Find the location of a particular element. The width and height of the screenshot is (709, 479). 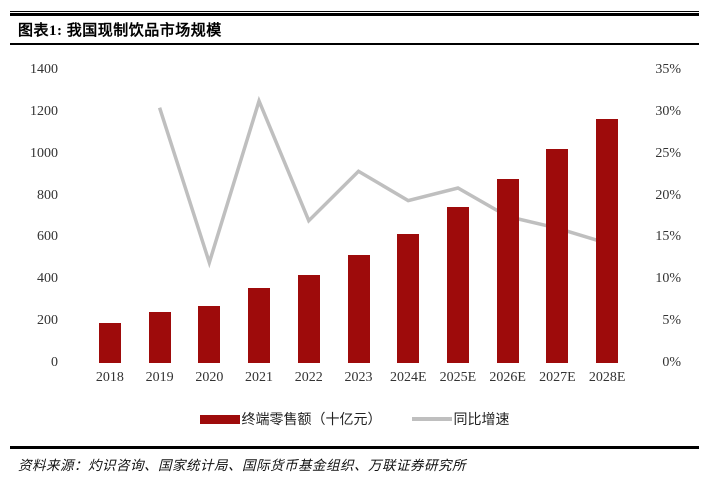

x-axis-label: 2026E is located at coordinates (507, 377).